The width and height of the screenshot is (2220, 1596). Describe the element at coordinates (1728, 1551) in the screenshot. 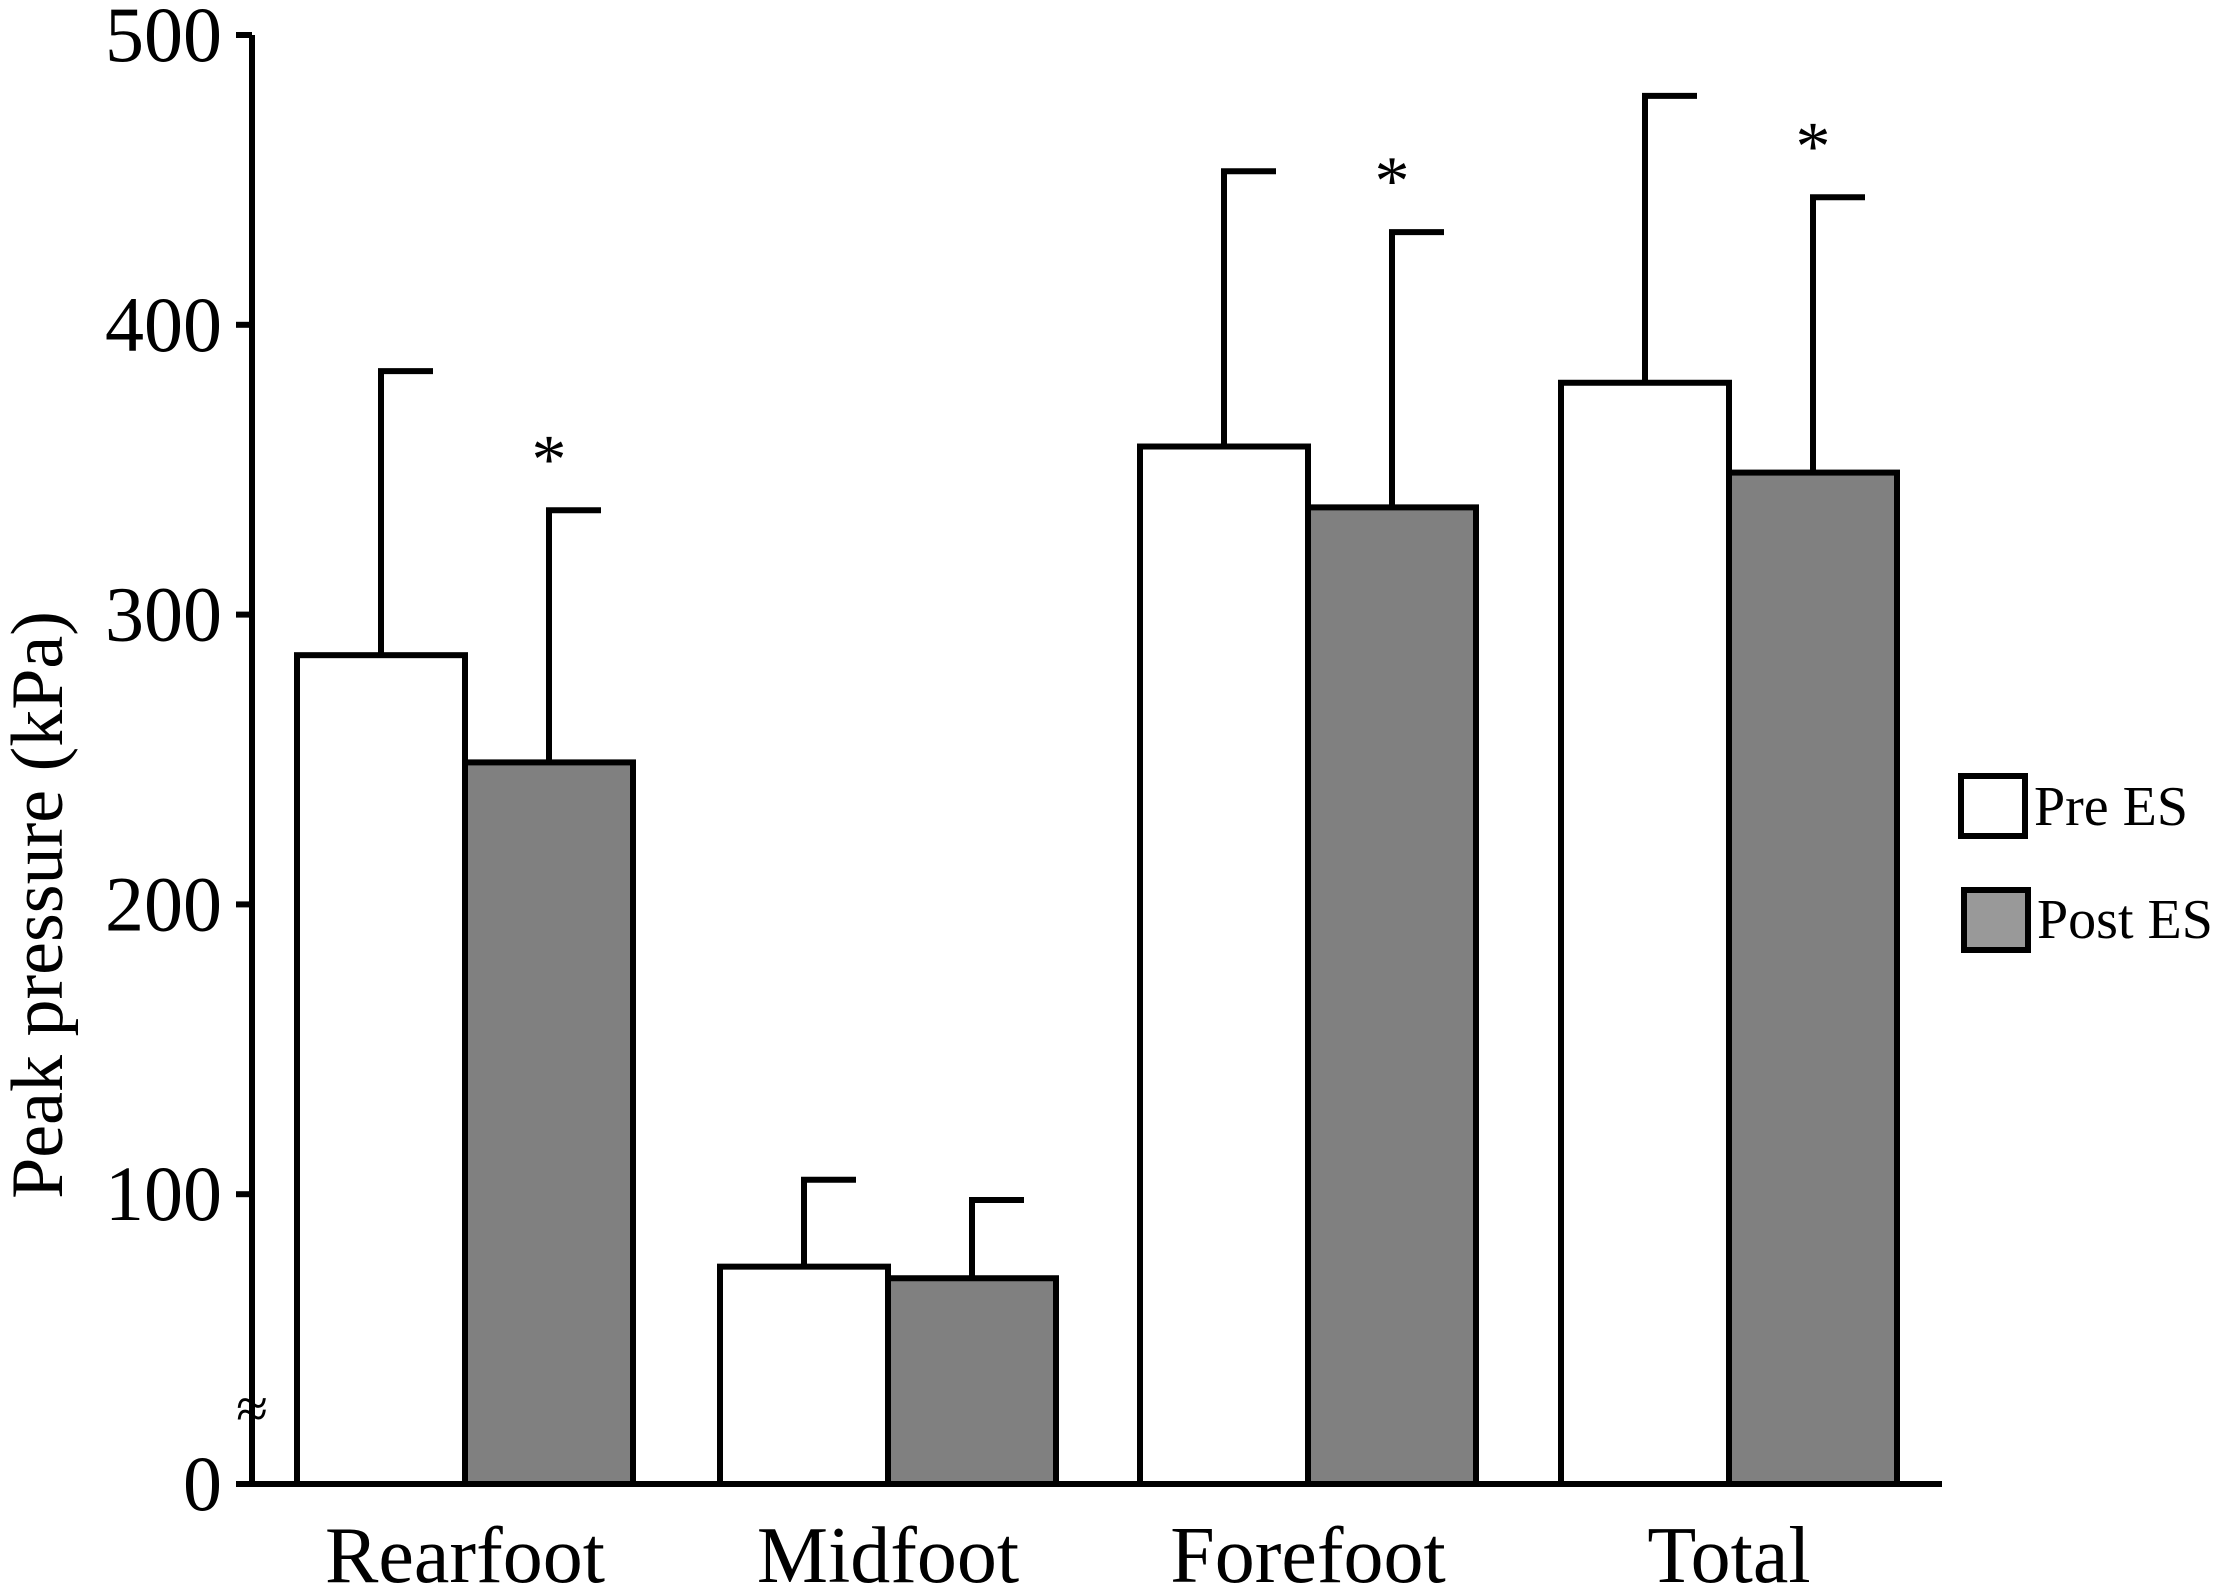

I see `x-category-label: Total` at that location.